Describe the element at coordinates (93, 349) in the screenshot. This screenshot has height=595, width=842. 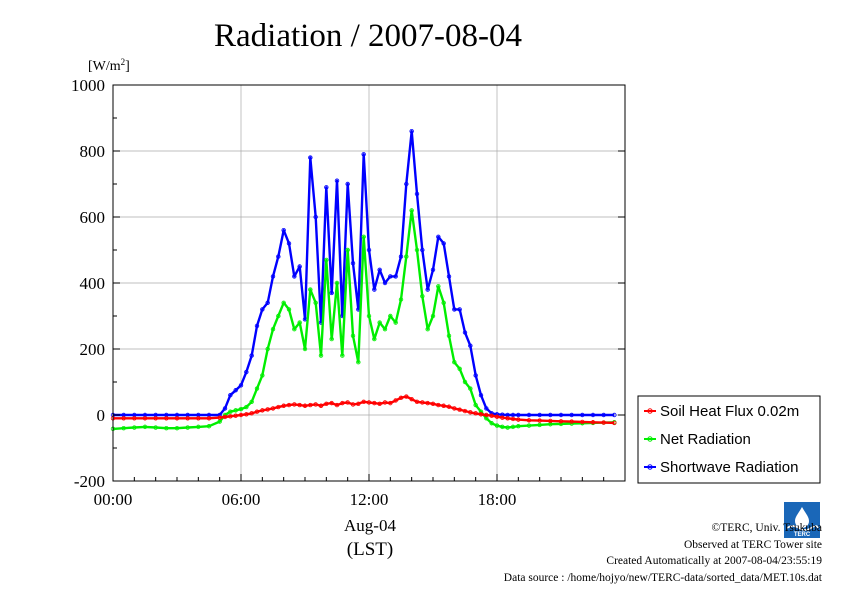
I see `y-tick-label: 200` at that location.